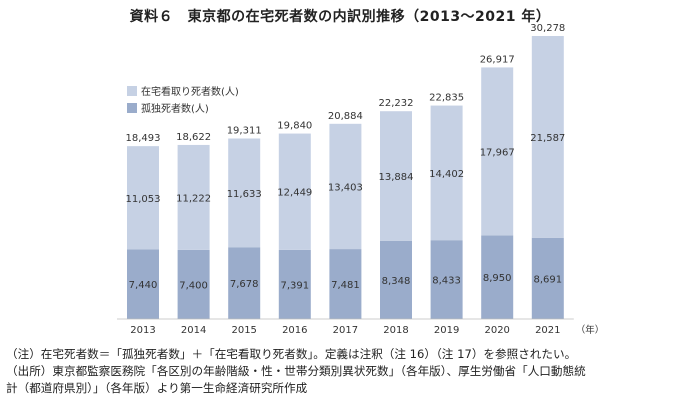  What do you see at coordinates (590, 330) in the screenshot?
I see `x-axis-unit-label: （年）` at bounding box center [590, 330].